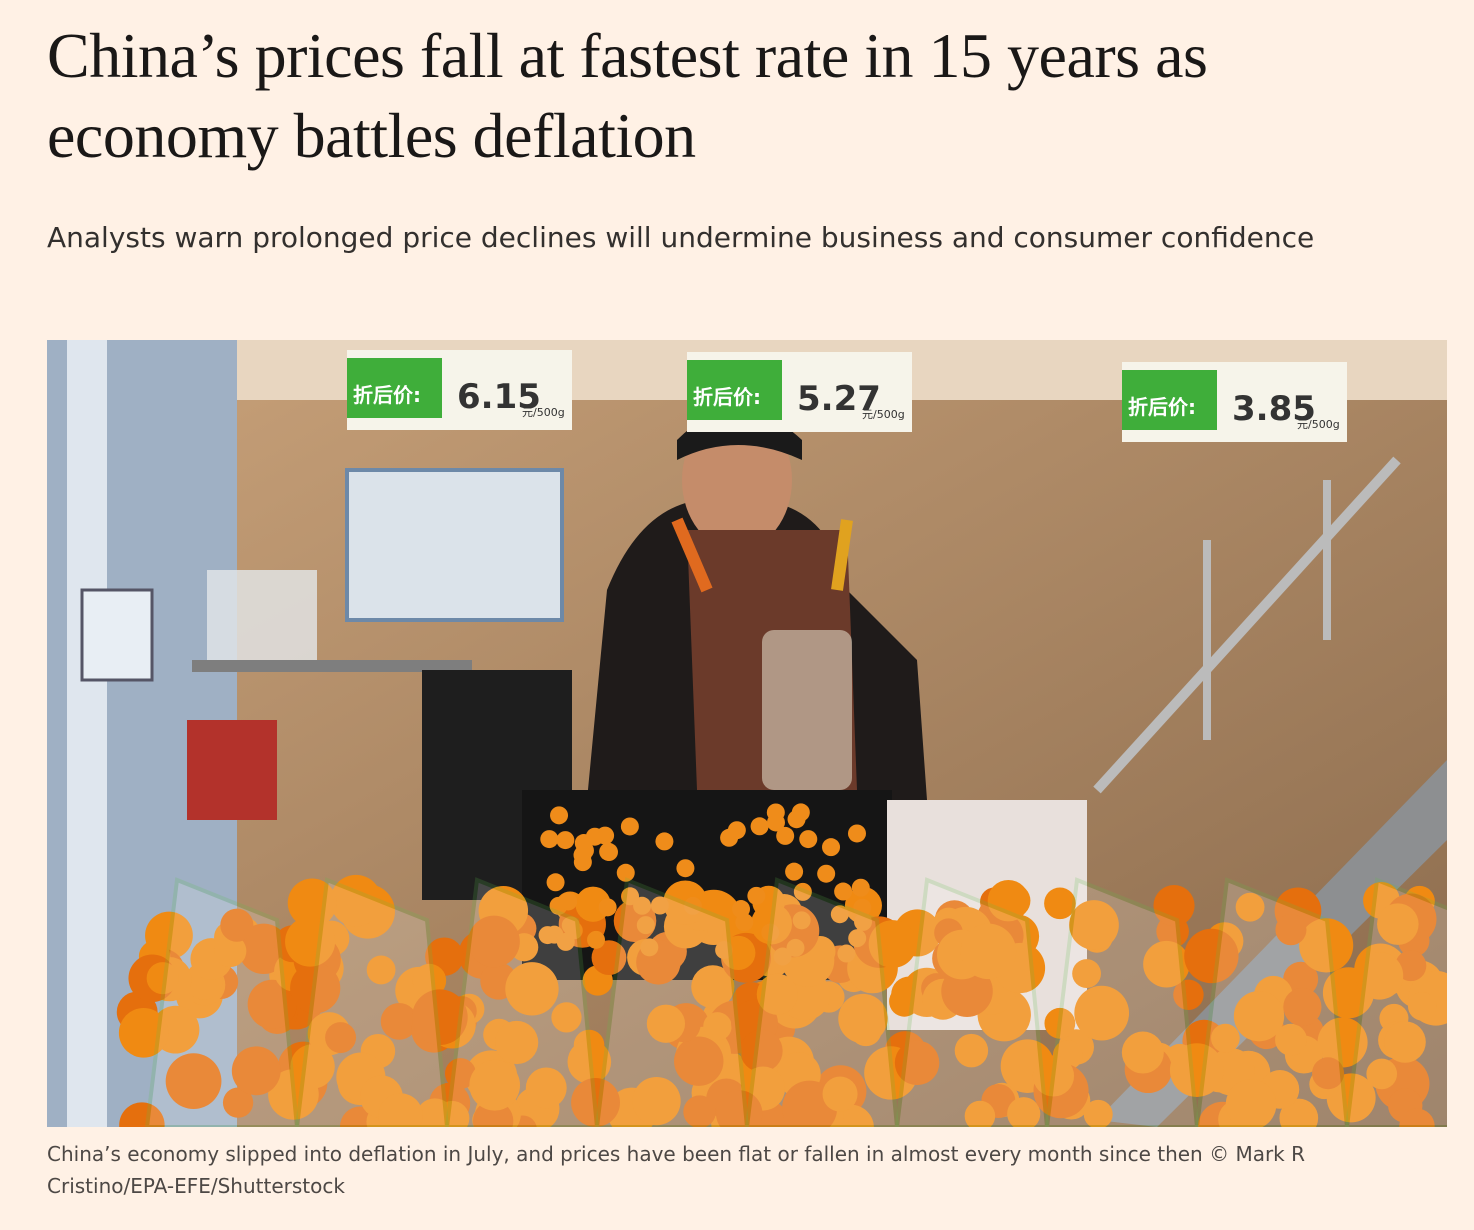 The height and width of the screenshot is (1230, 1474). Describe the element at coordinates (839, 399) in the screenshot. I see `tag-price: 5.27` at that location.